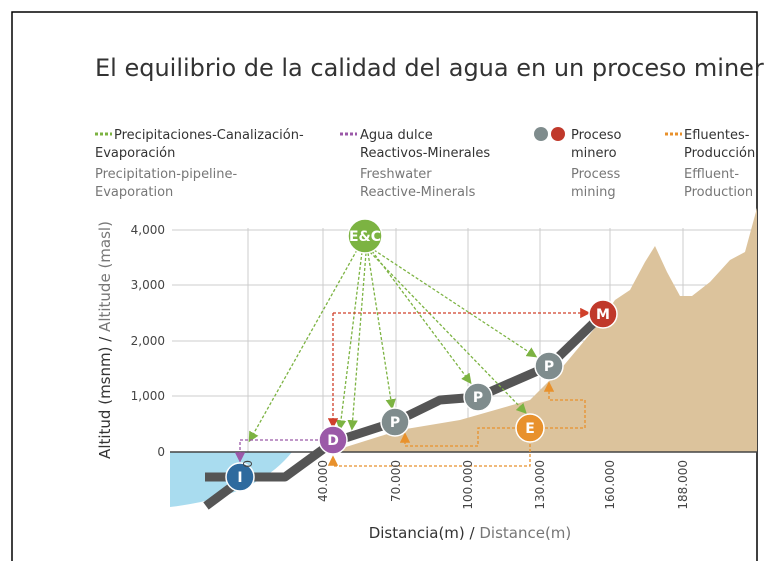 This screenshot has height=565, width=764. I want to click on y-axis-title: Altitud (msnm) / Altitude (masl), so click(105, 340).